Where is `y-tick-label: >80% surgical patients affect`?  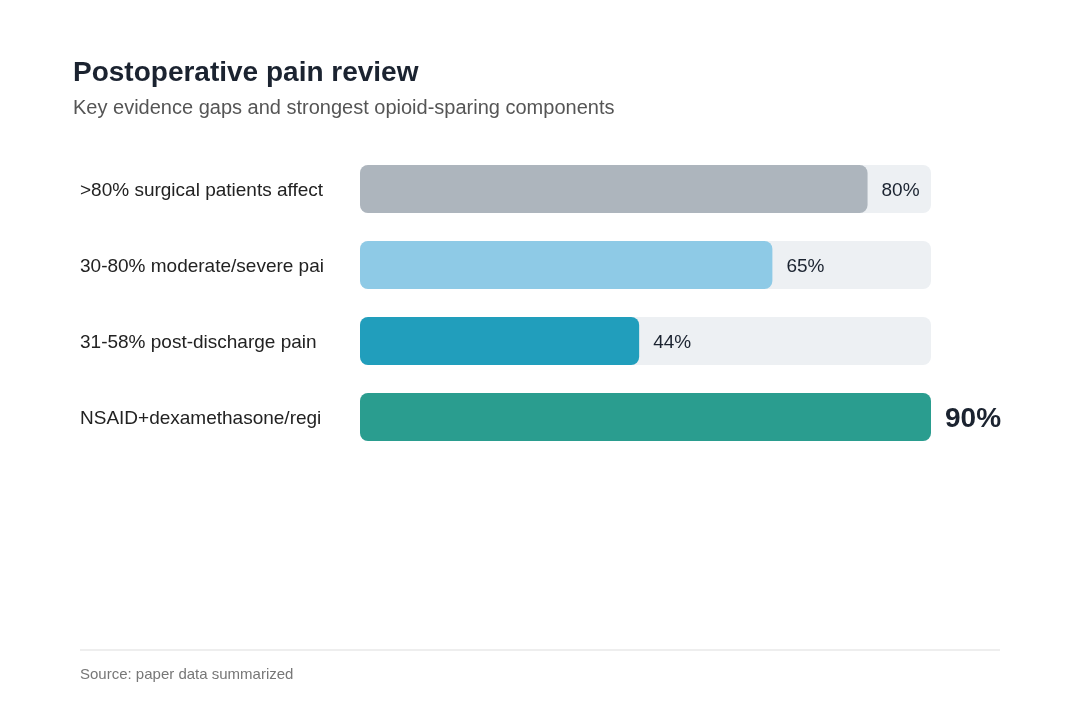 y-tick-label: >80% surgical patients affect is located at coordinates (202, 189).